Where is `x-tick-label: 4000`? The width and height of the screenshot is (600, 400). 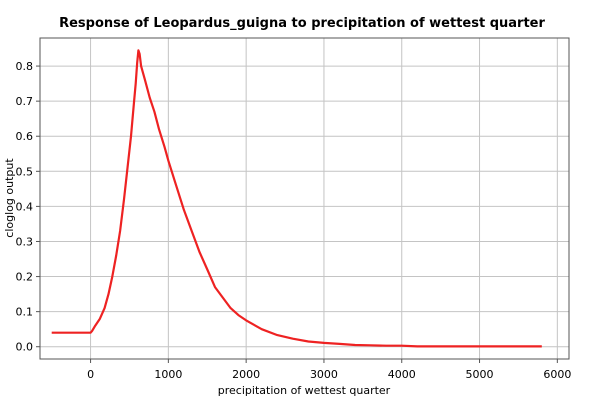 x-tick-label: 4000 is located at coordinates (402, 374).